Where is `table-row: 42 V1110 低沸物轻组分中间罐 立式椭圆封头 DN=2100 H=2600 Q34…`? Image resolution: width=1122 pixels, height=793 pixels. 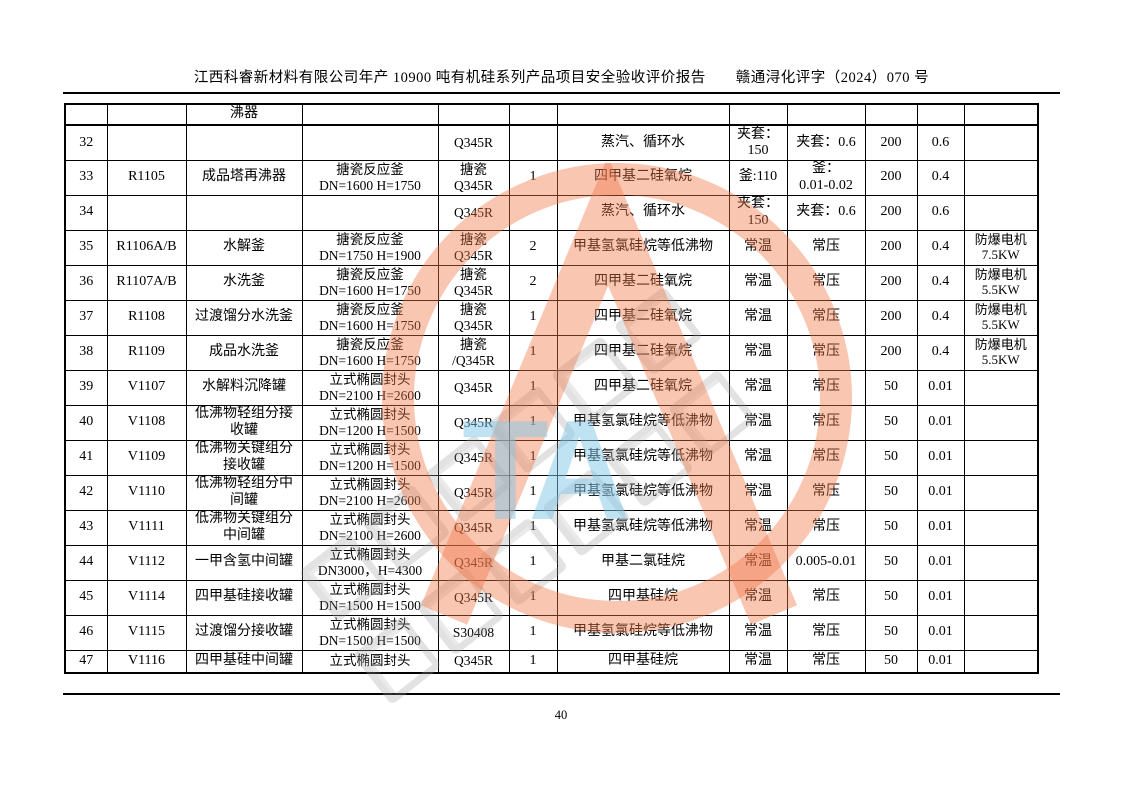
table-row: 42 V1110 低沸物轻组分中间罐 立式椭圆封头 DN=2100 H=2600 Q34… is located at coordinates (551, 492).